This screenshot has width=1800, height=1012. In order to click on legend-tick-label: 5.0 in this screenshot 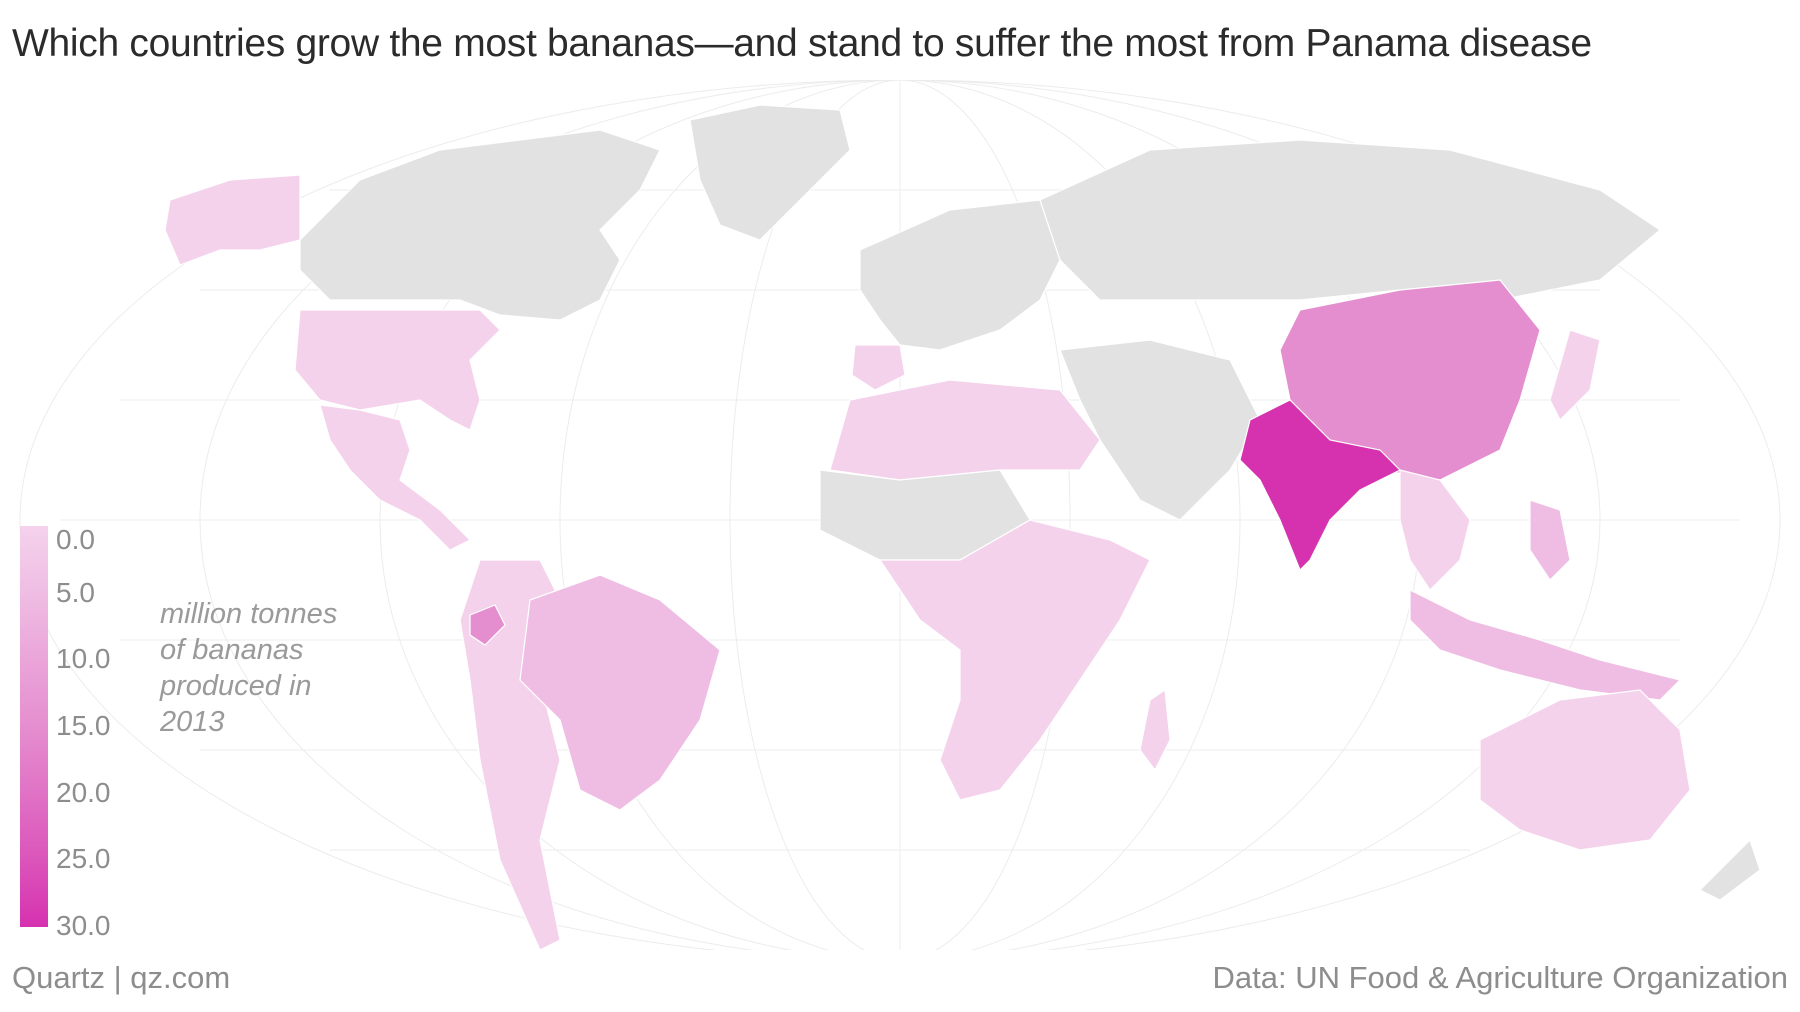, I will do `click(75, 592)`.